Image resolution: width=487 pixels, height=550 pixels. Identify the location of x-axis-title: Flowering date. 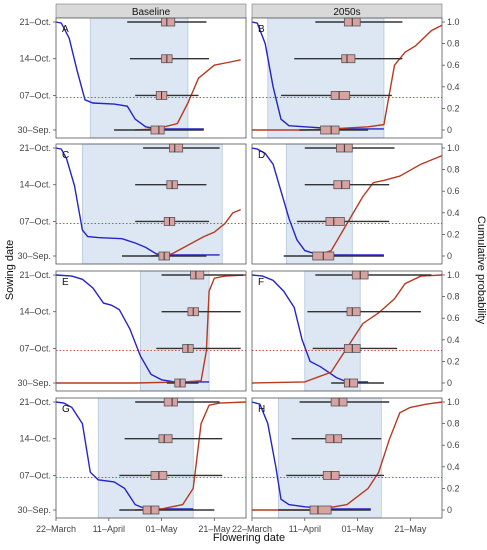
(249, 538).